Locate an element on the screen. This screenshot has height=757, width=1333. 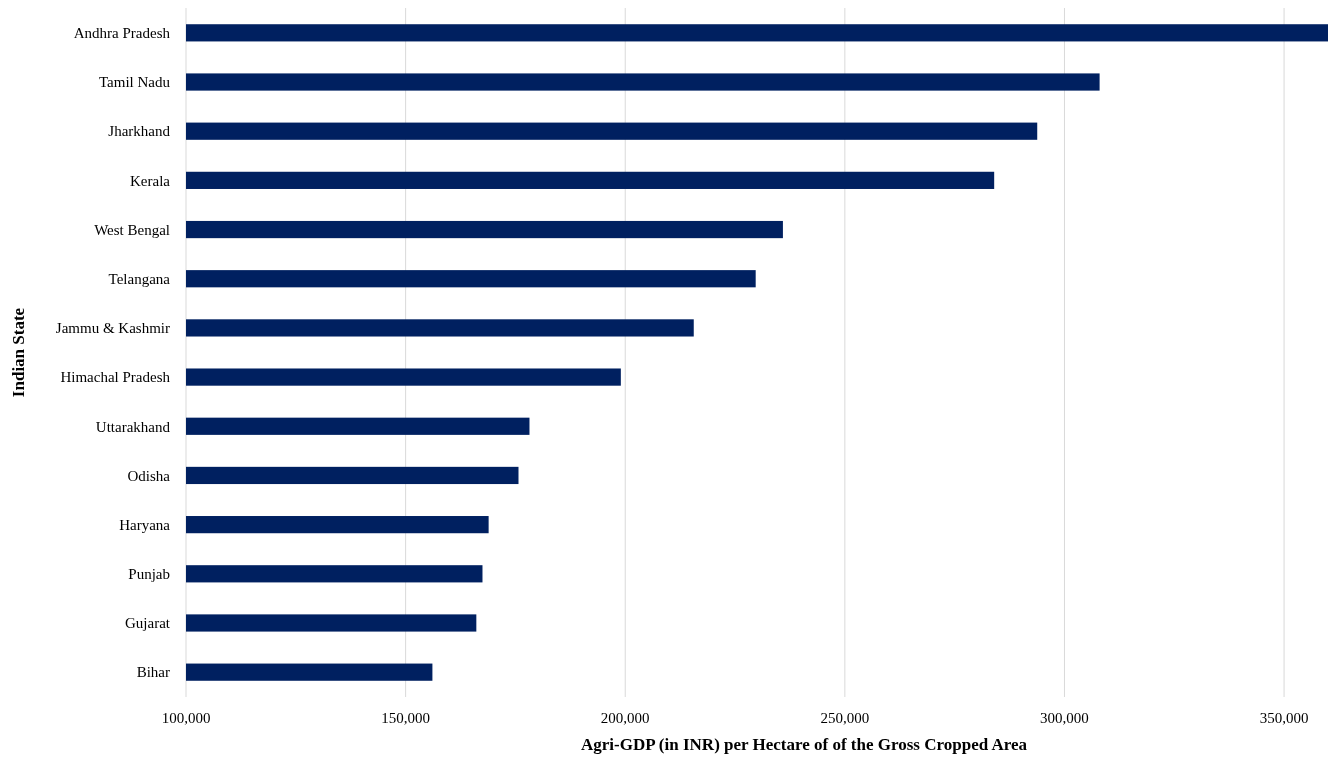
x-tick-label: 300,000 is located at coordinates (1064, 718).